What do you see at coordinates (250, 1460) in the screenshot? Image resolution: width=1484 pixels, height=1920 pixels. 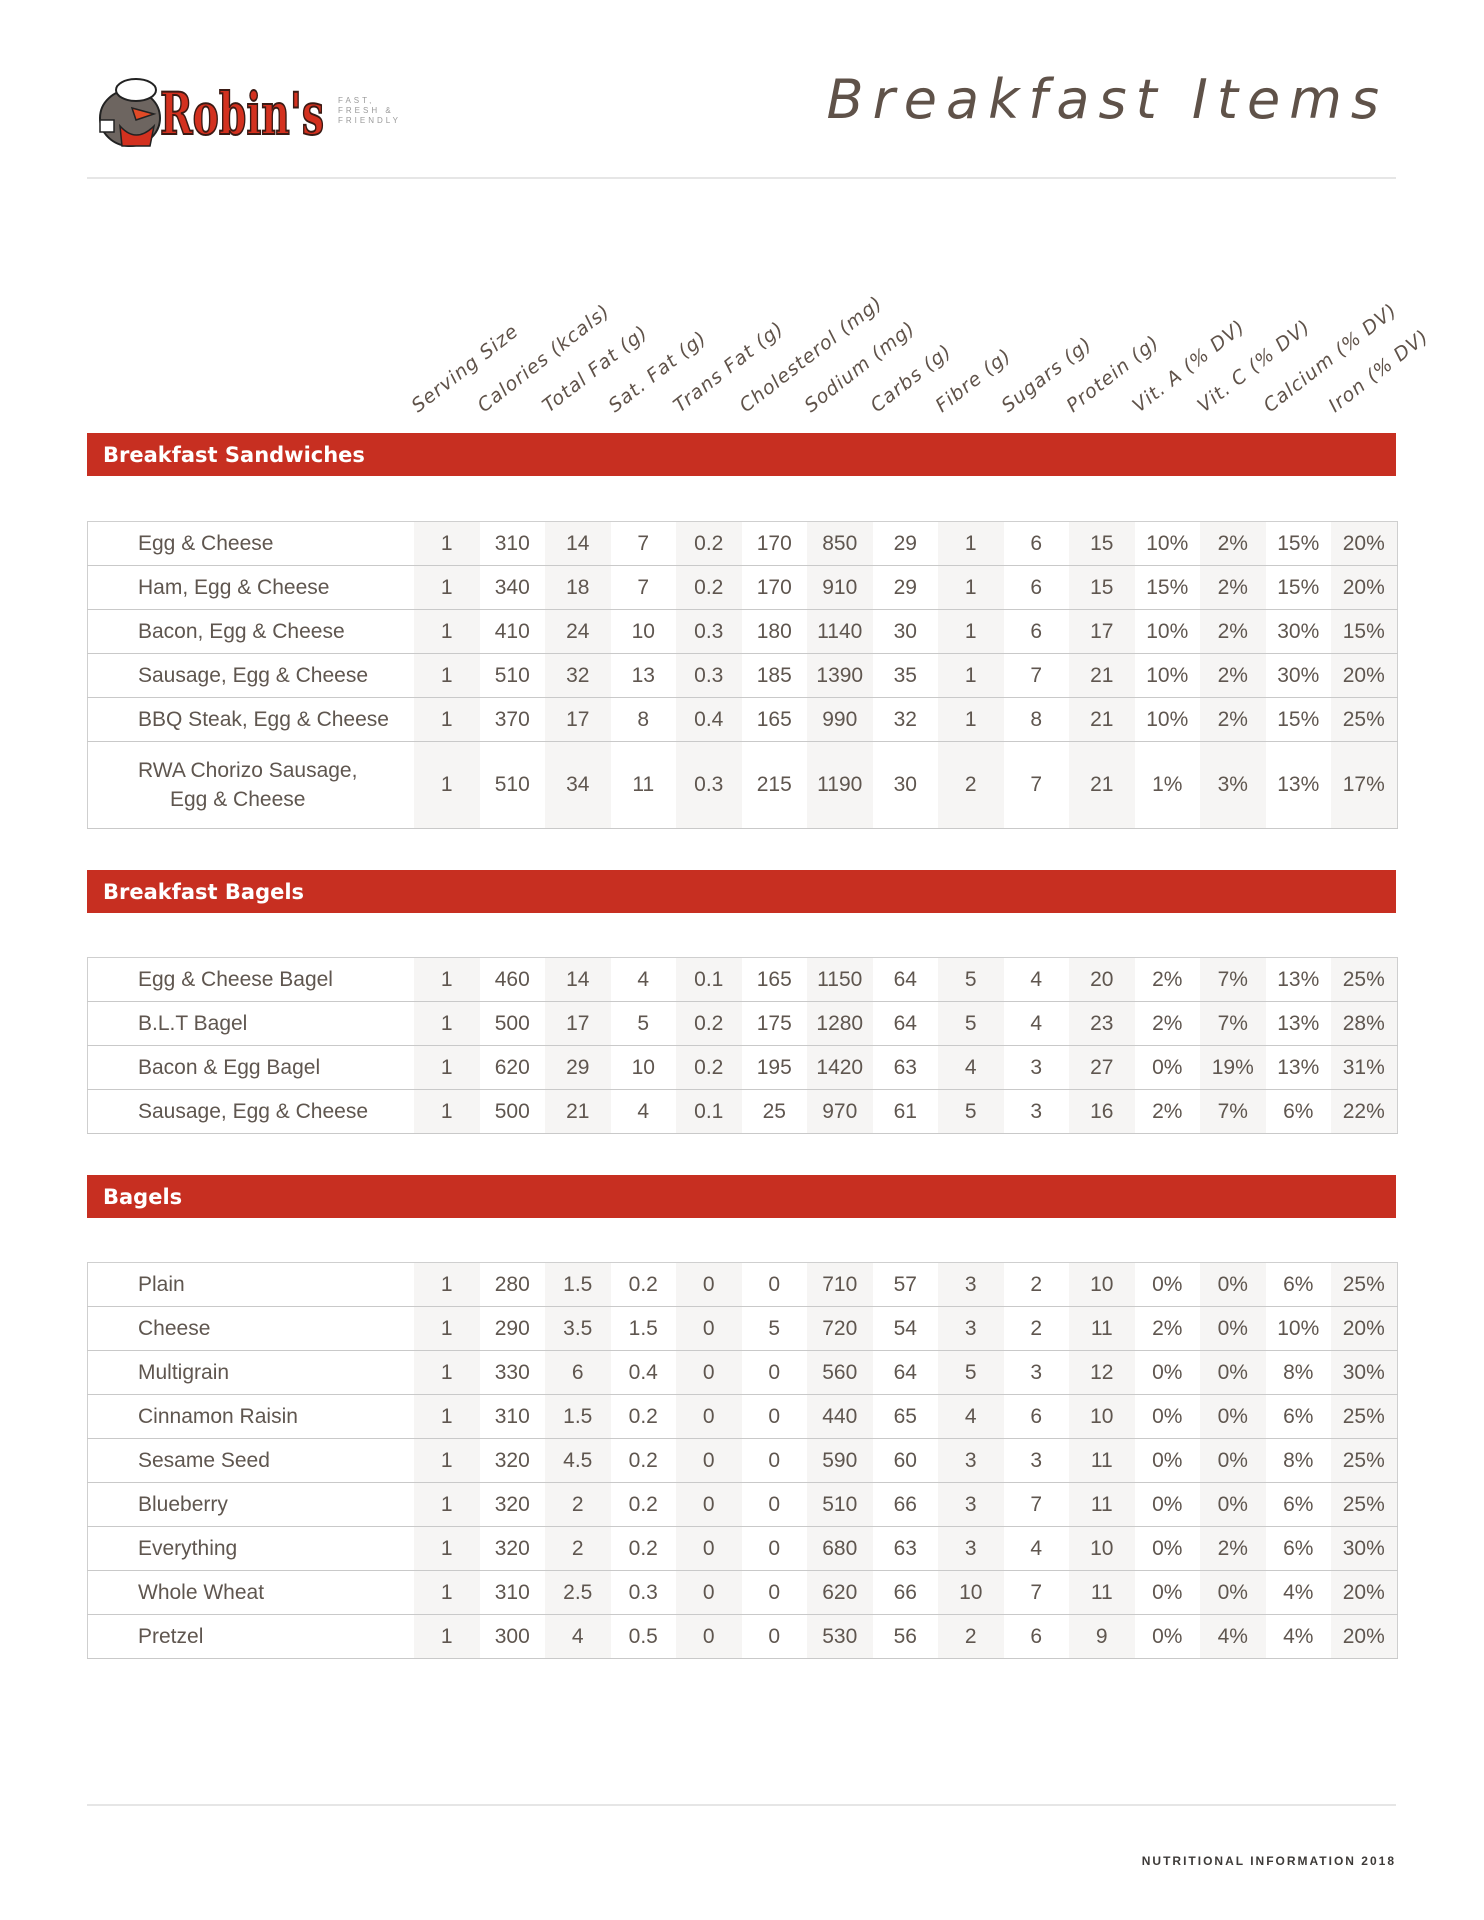 I see `item-name: Sesame Seed` at bounding box center [250, 1460].